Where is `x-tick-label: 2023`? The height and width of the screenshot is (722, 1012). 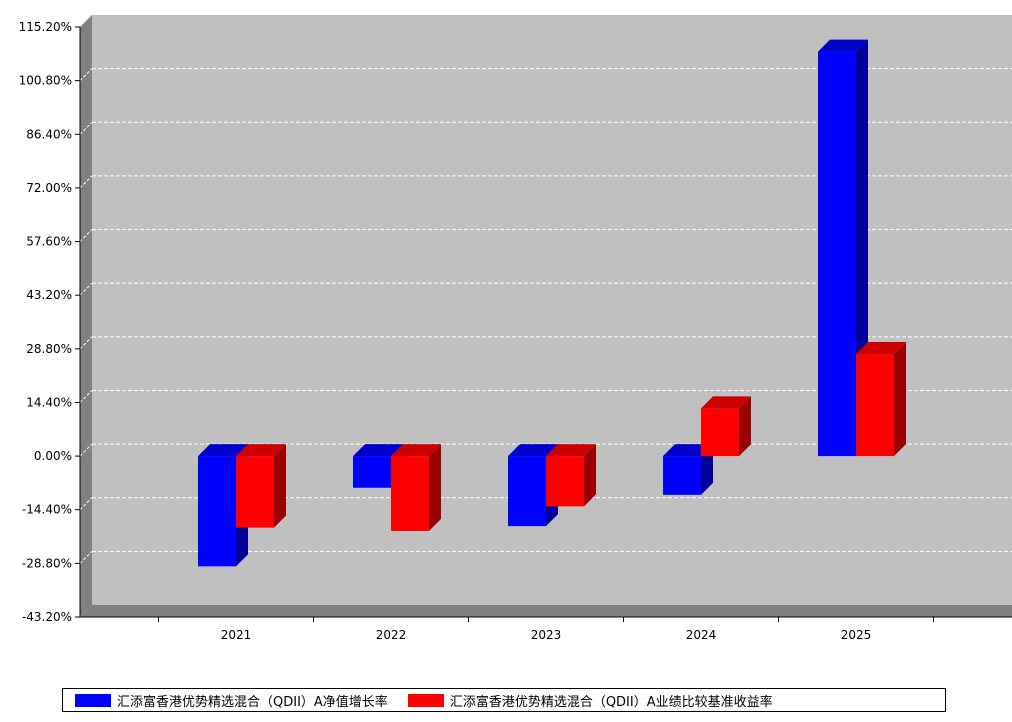
x-tick-label: 2023 is located at coordinates (546, 635).